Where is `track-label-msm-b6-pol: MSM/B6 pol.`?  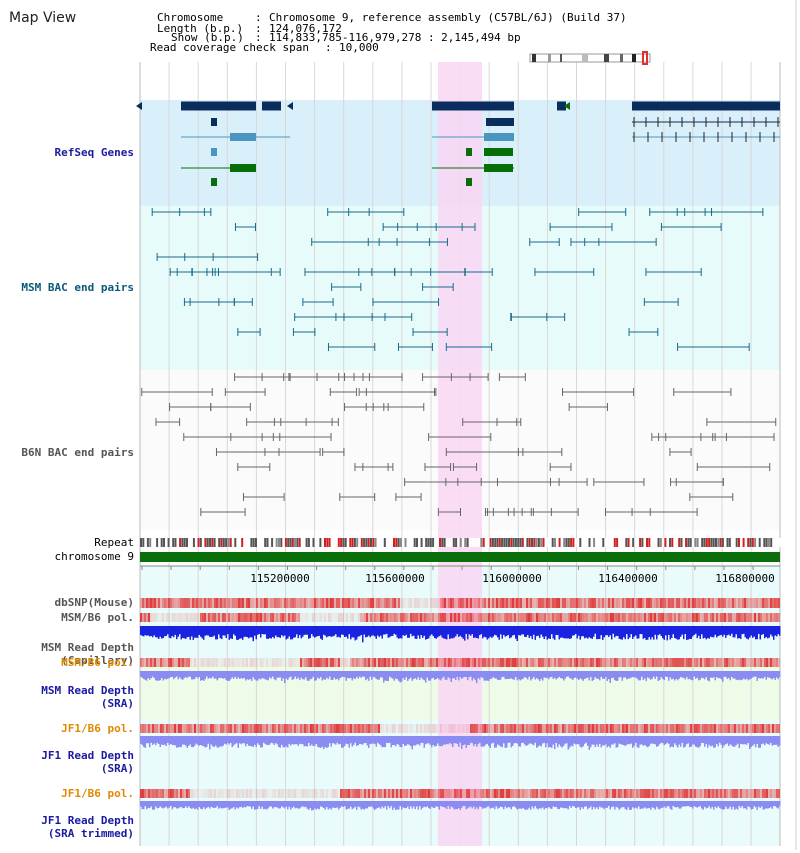
track-label-msm-b6-pol: MSM/B6 pol. is located at coordinates (97, 617).